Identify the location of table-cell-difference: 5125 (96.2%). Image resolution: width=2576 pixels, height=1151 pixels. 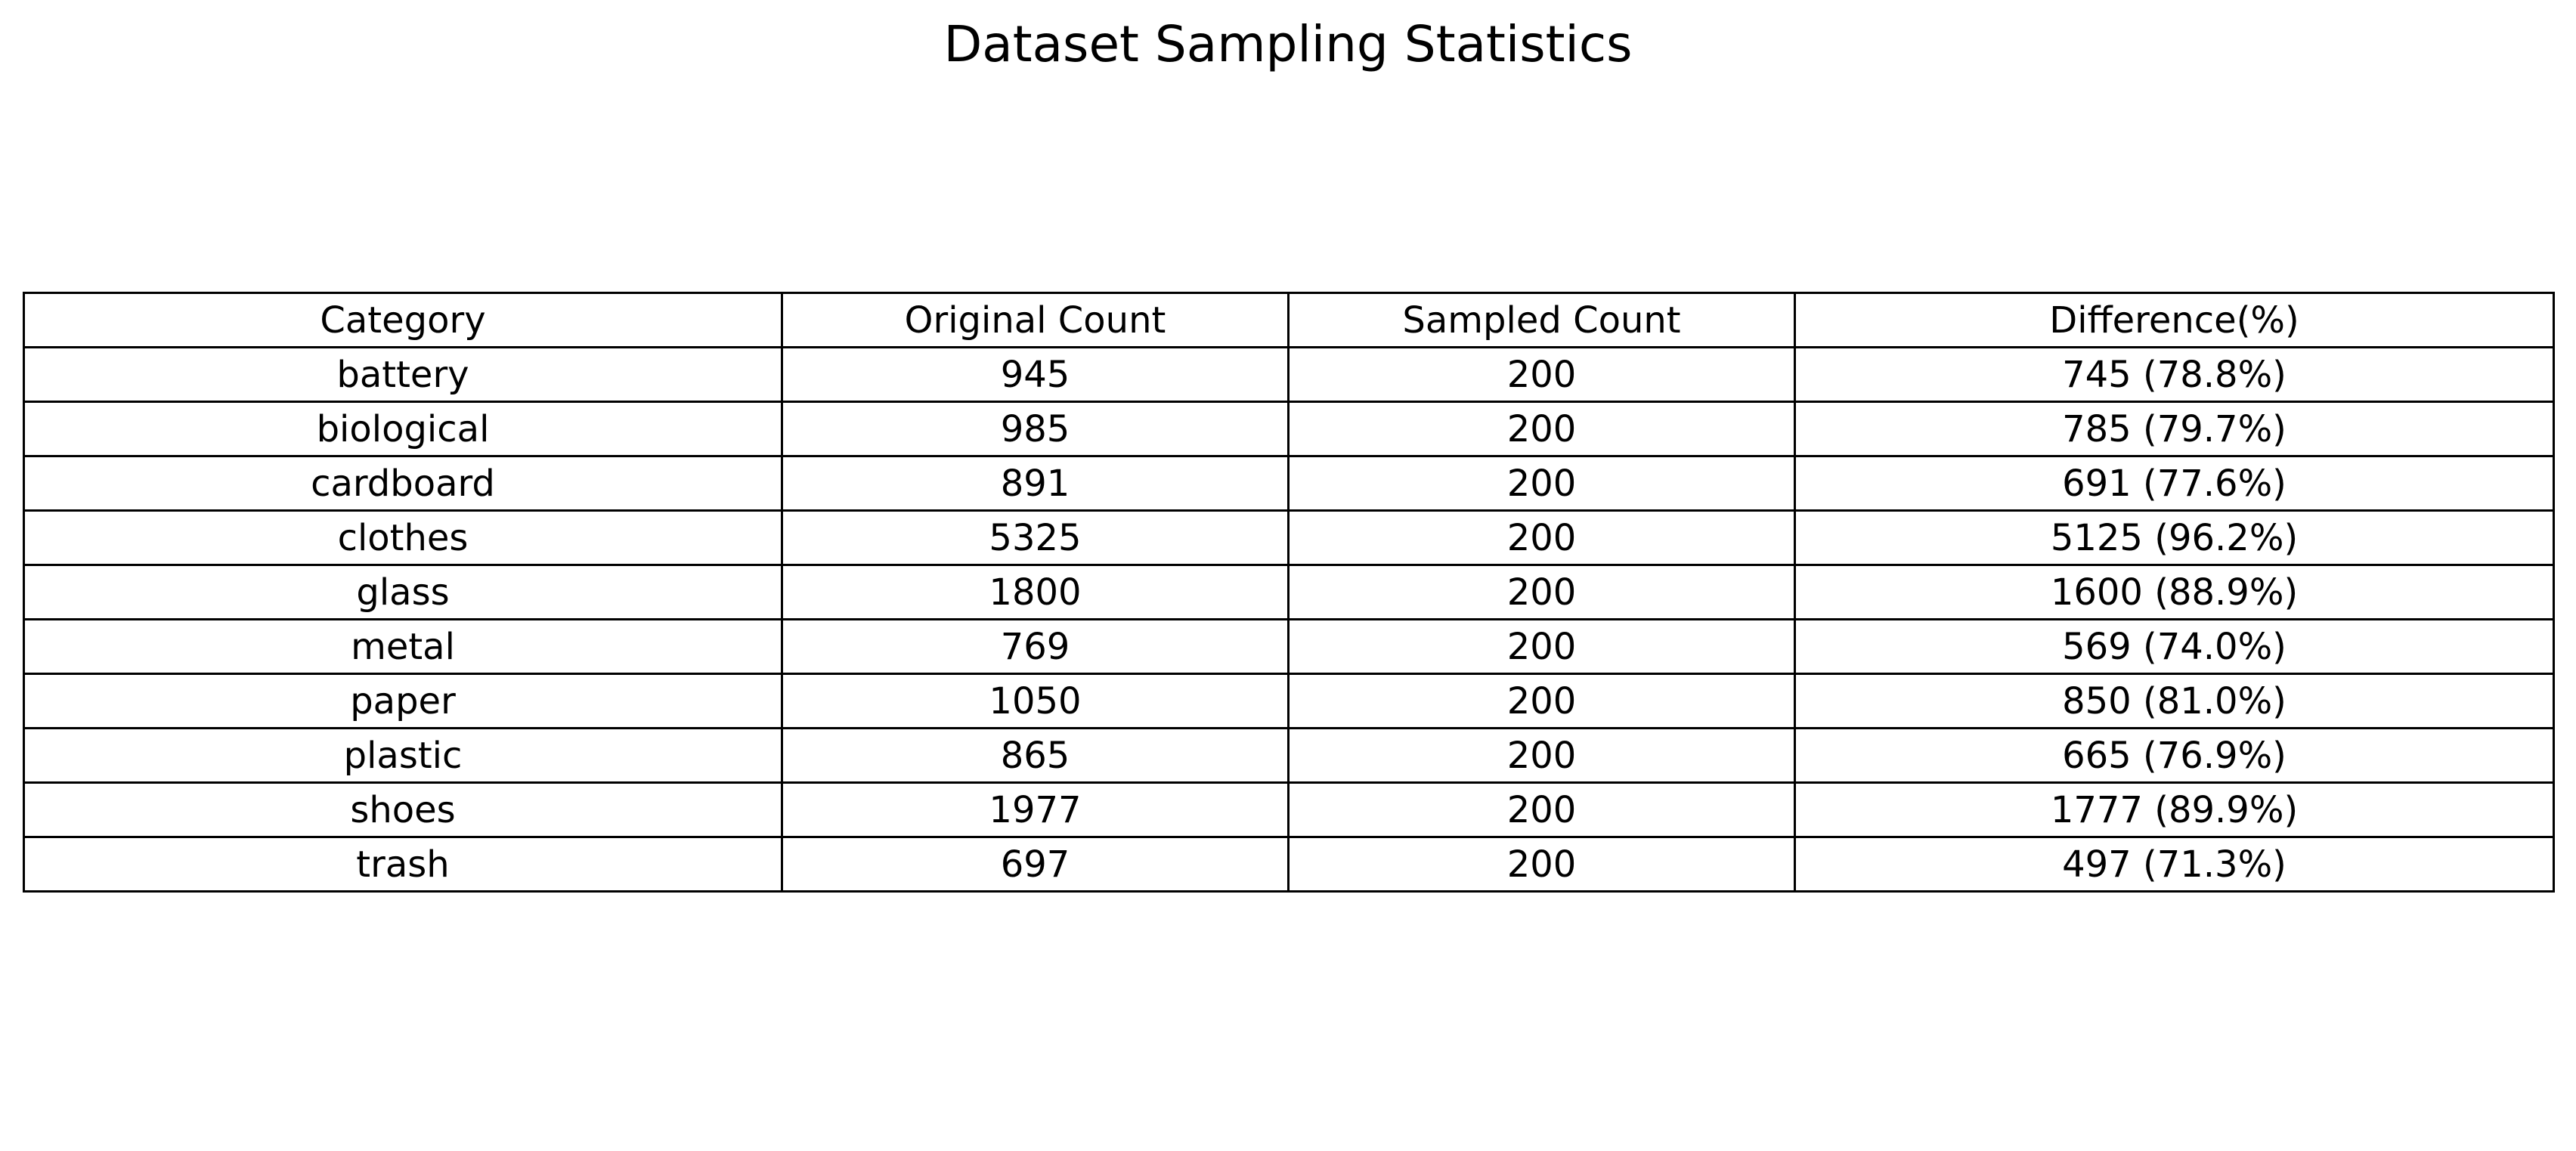
(2174, 538).